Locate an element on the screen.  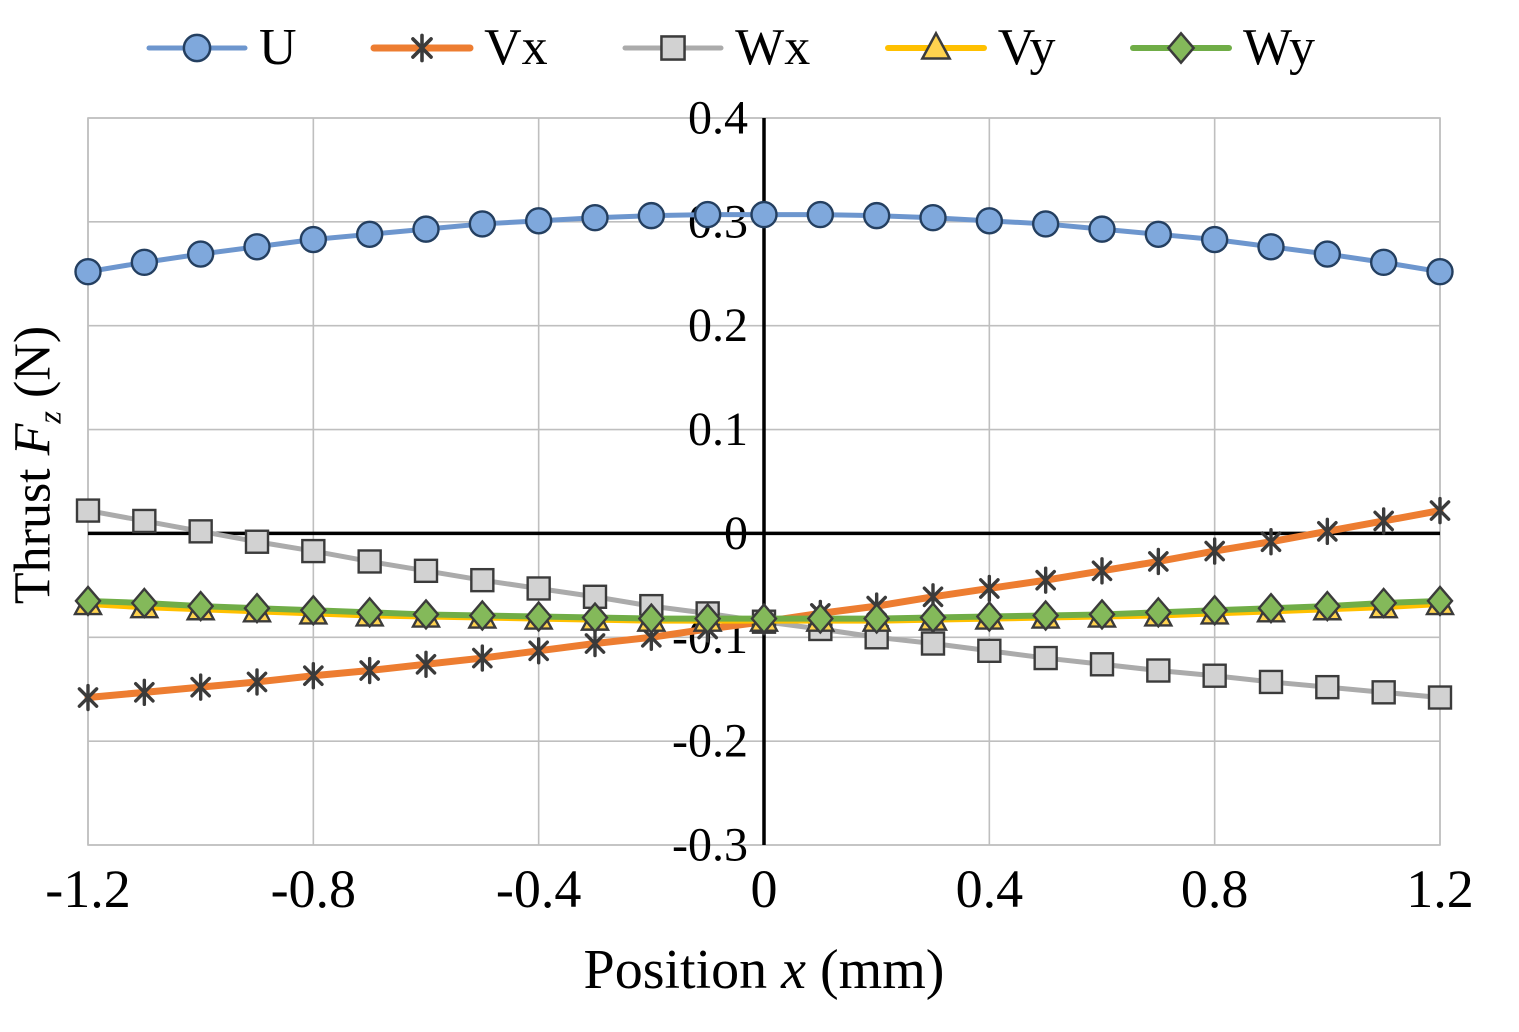
legend-item-Wx: Wx is located at coordinates (715, 48).